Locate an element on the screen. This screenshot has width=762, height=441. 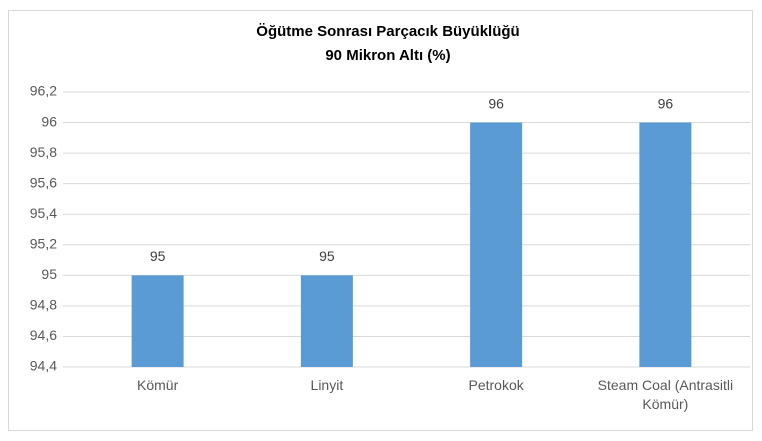
x-tick-label-box: Linyit is located at coordinates (327, 385).